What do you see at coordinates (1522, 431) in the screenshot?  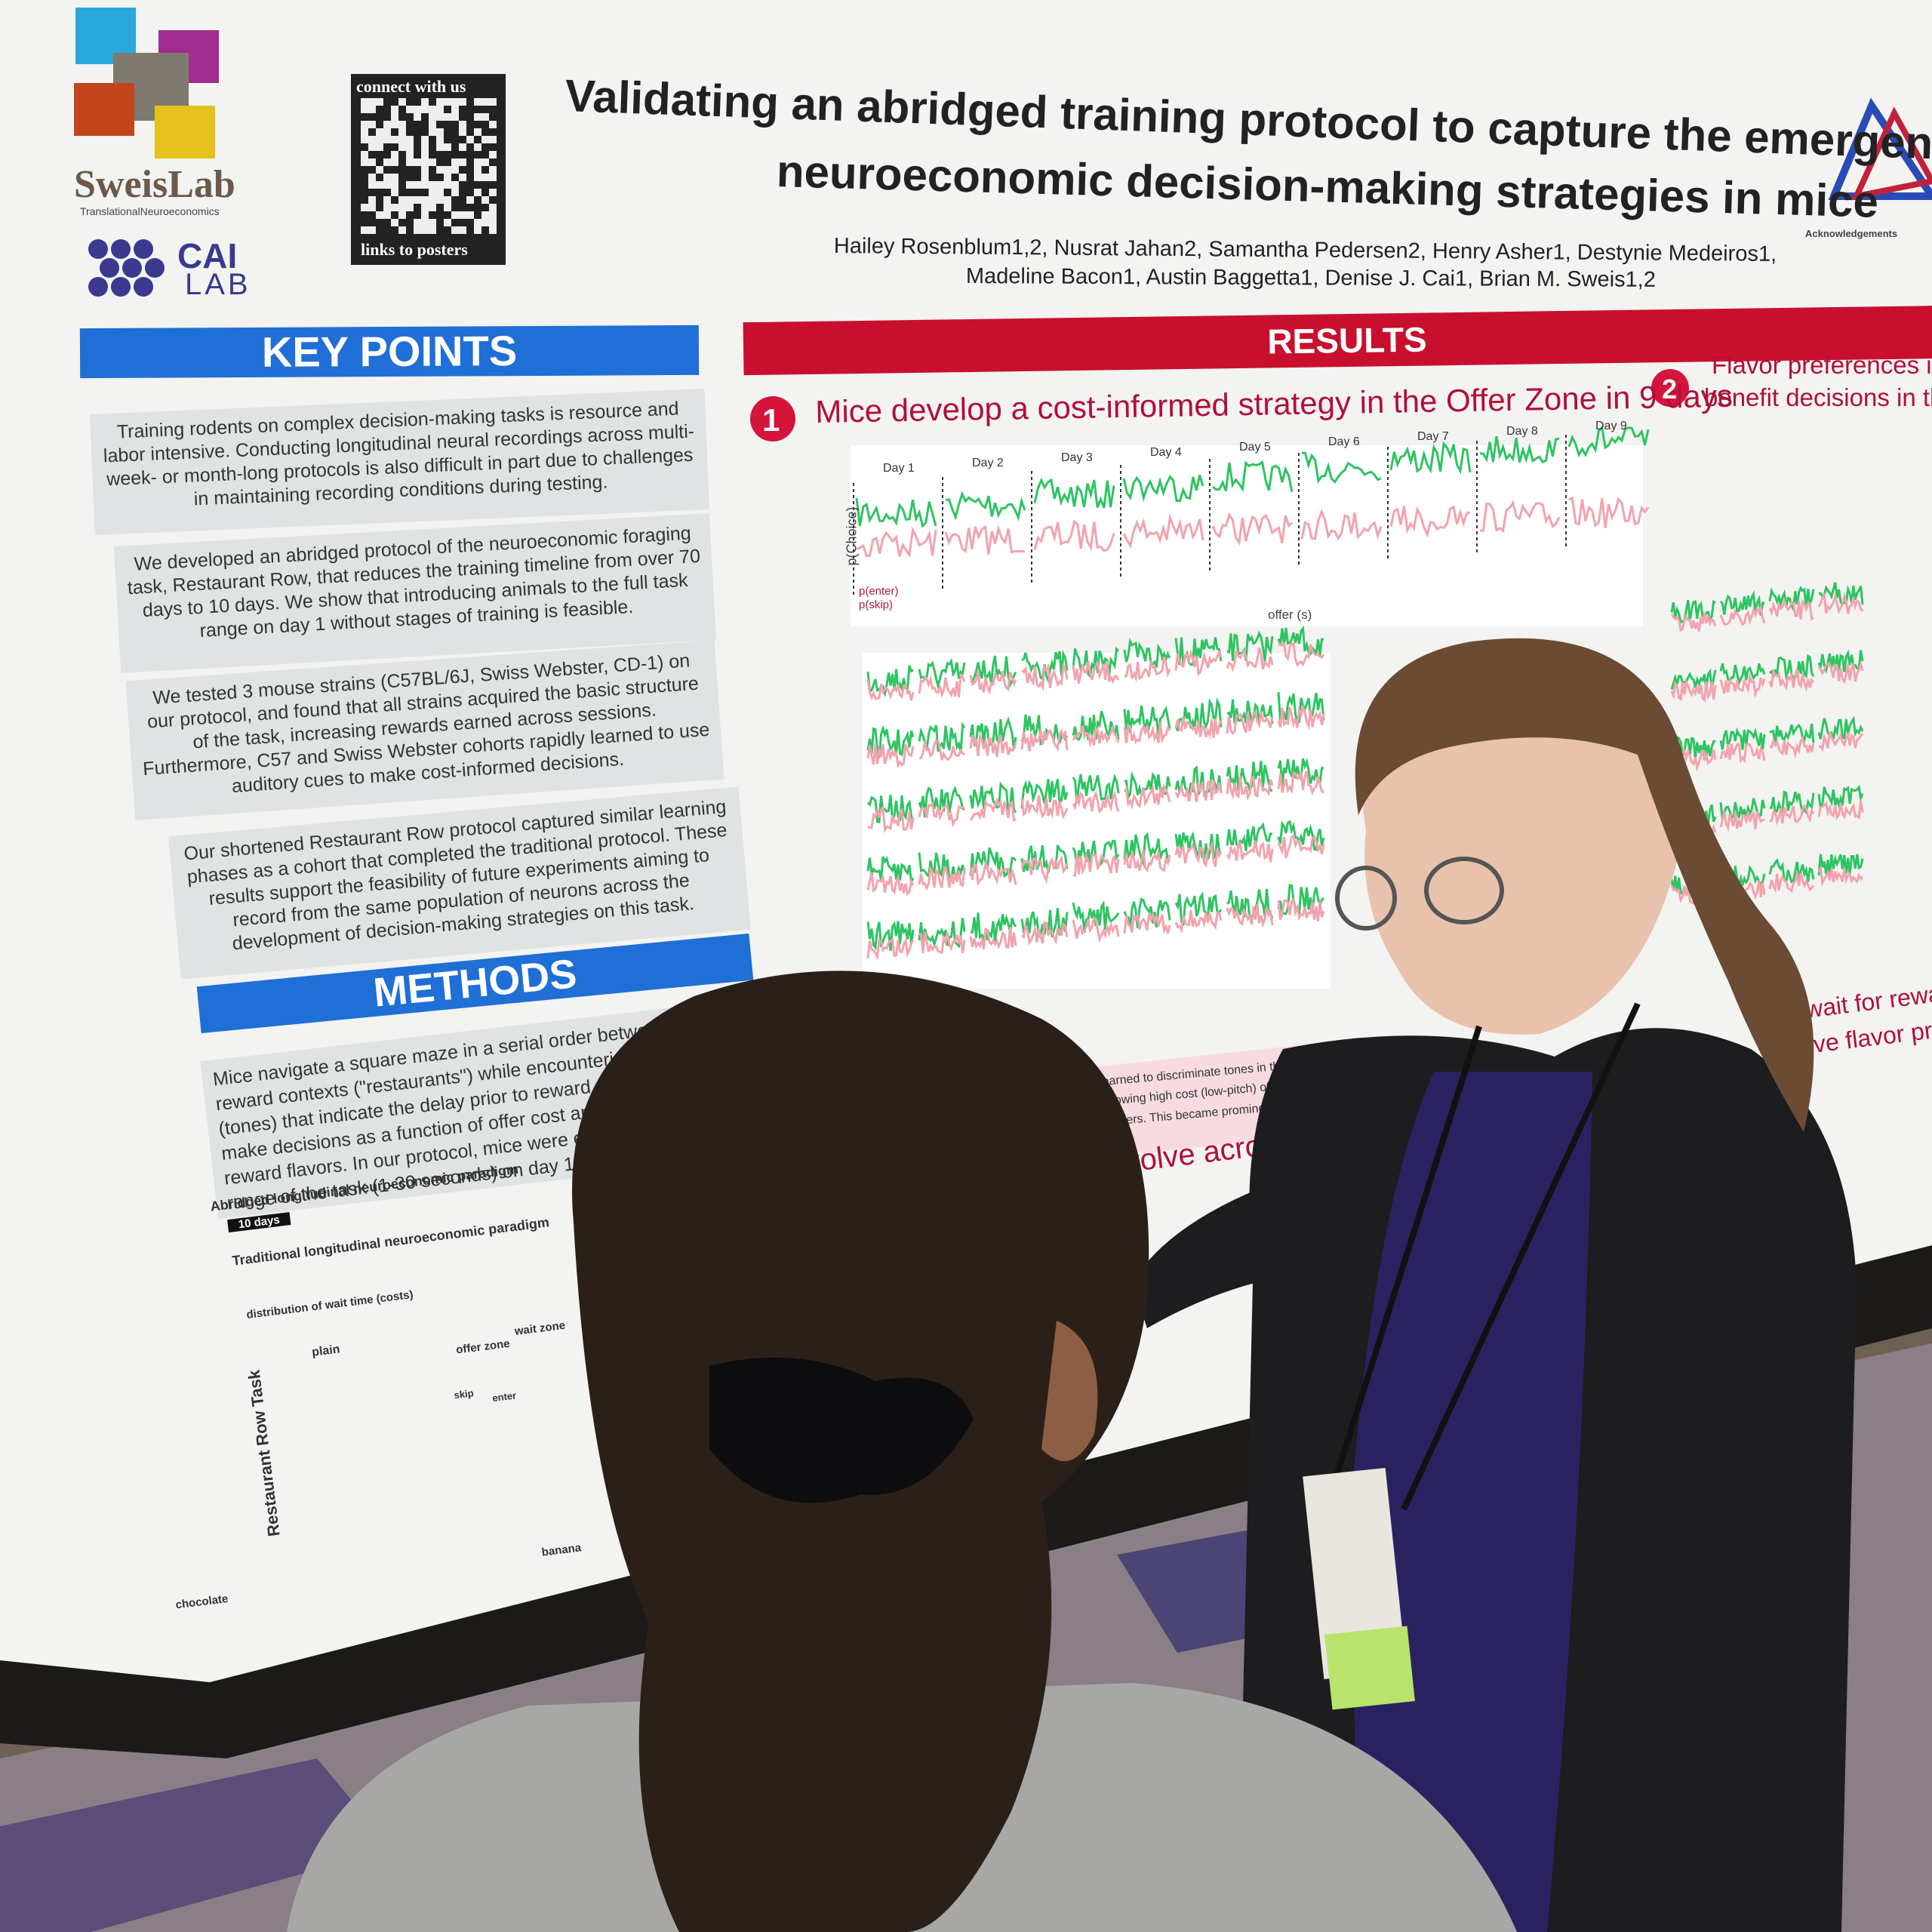 I see `day-label: Day 8` at bounding box center [1522, 431].